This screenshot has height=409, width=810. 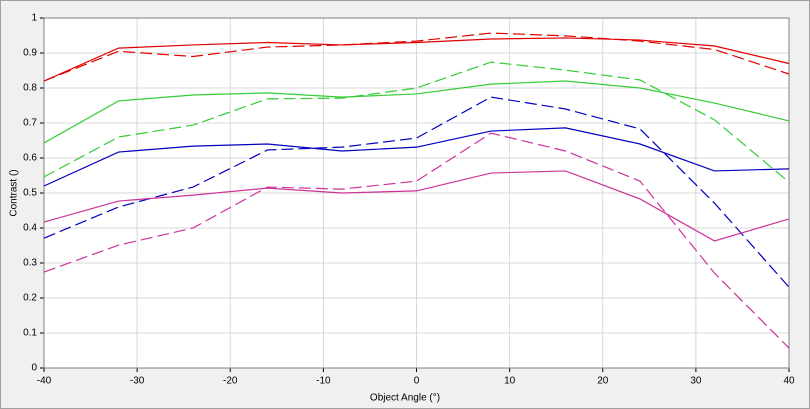 What do you see at coordinates (603, 381) in the screenshot?
I see `x-tick-label: 20` at bounding box center [603, 381].